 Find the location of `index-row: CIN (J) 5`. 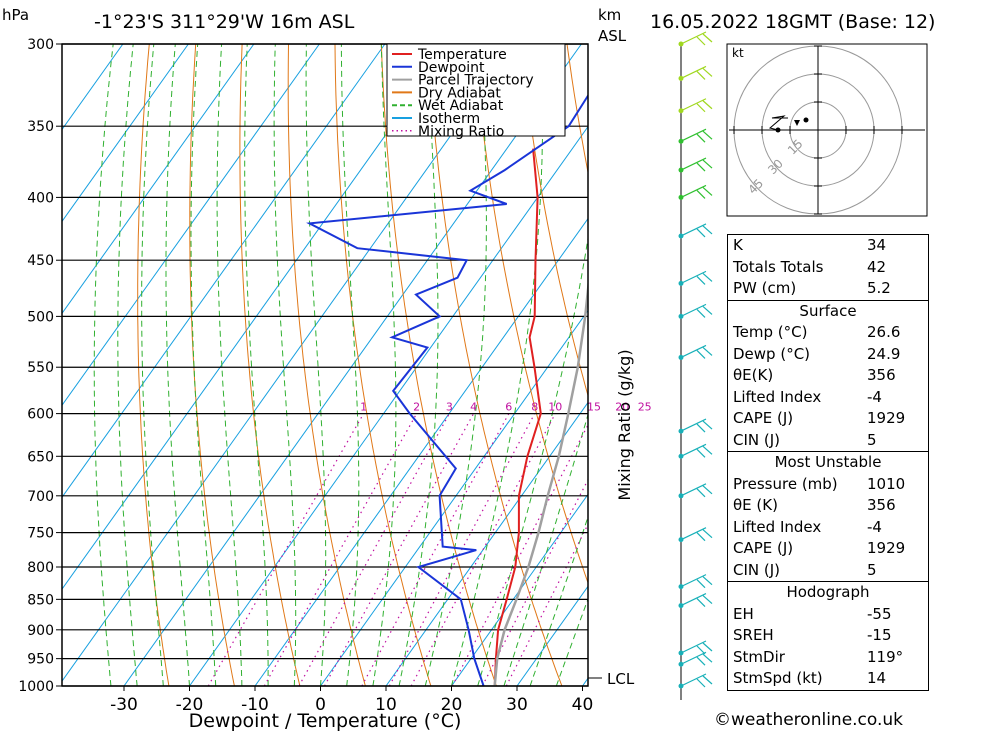

index-row: CIN (J) 5 is located at coordinates (828, 571).